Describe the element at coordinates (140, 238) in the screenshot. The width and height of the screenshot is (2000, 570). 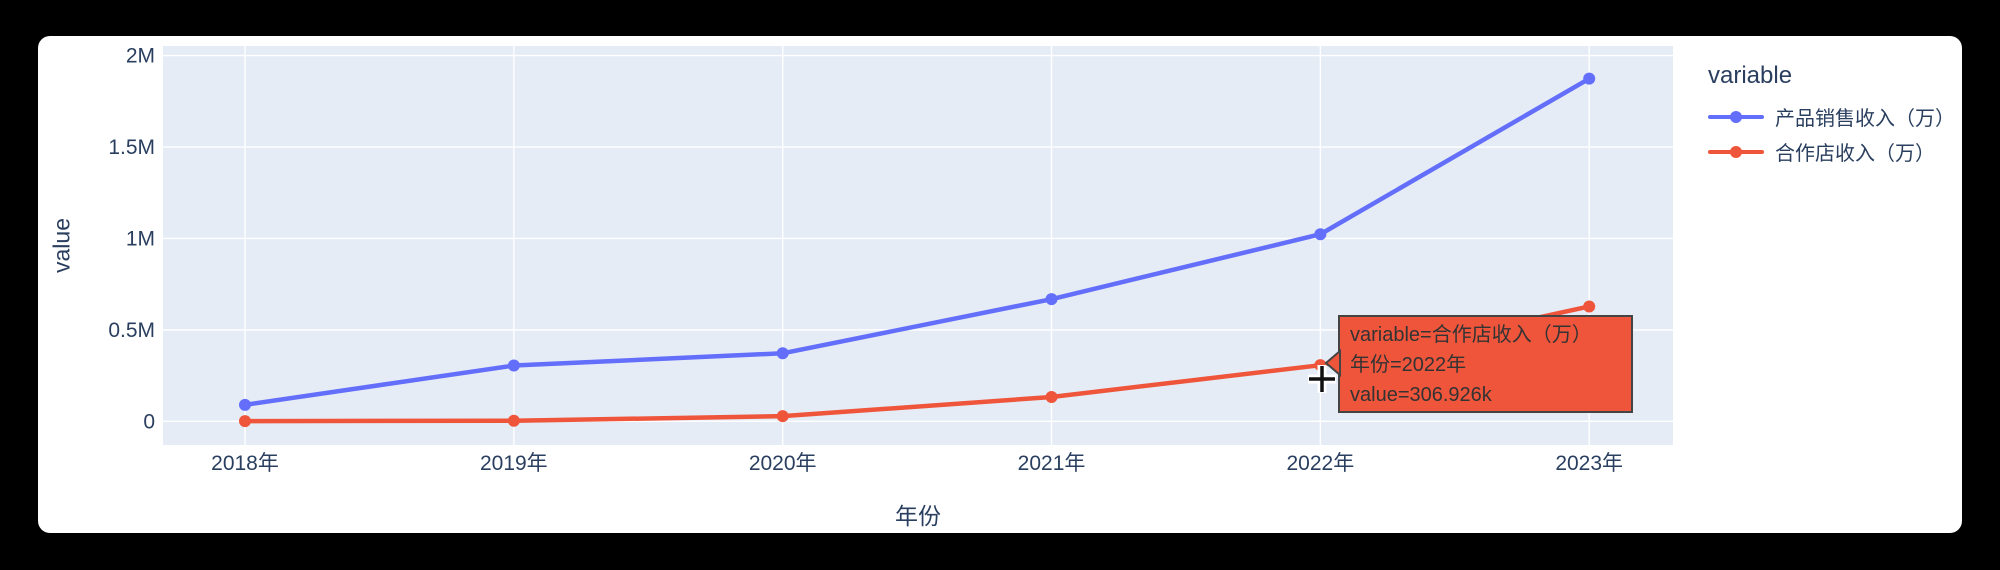
I see `y-tick-label: 1M` at that location.